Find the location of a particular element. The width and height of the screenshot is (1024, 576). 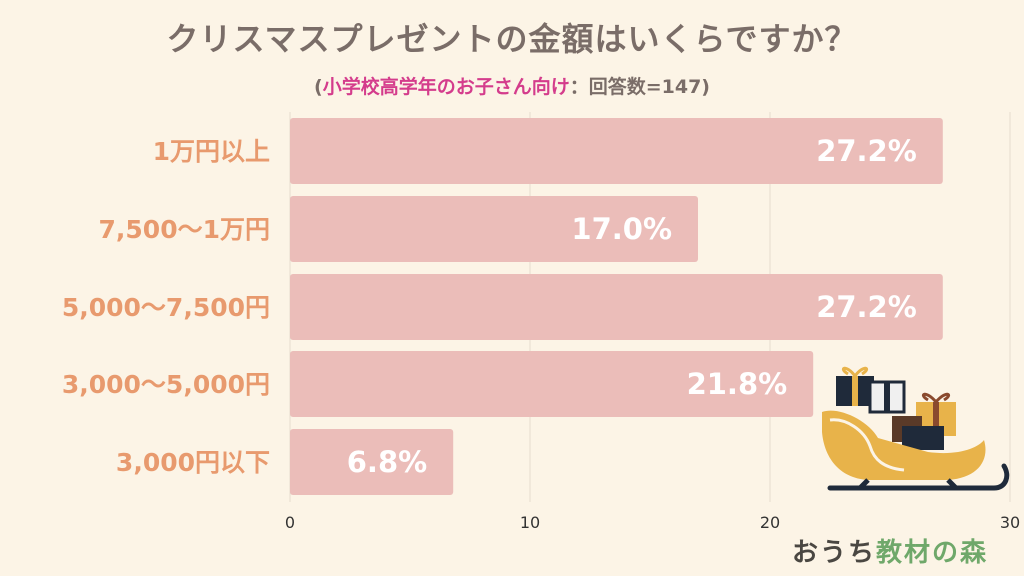

chart-title: クリスマスプレゼントの金額はいくらですか？ is located at coordinates (512, 39).